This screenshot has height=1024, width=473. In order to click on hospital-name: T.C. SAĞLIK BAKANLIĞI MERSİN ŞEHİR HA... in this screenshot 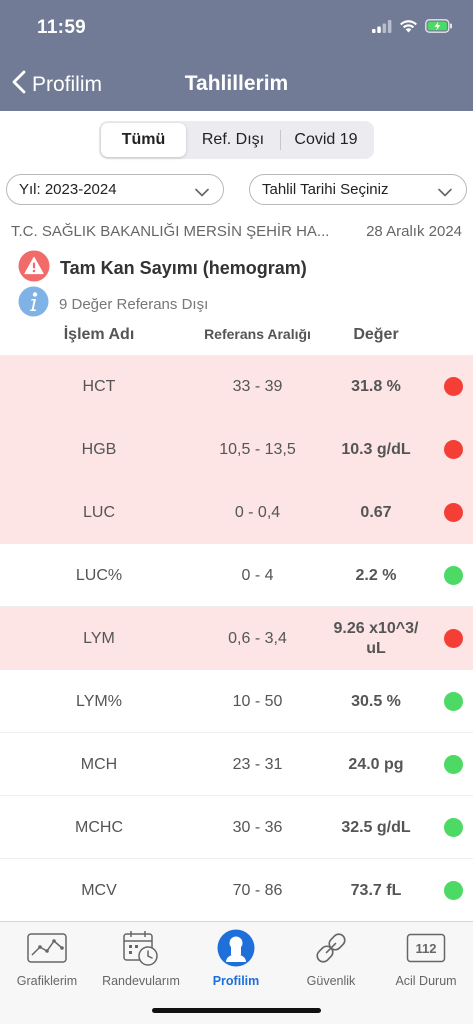, I will do `click(170, 231)`.